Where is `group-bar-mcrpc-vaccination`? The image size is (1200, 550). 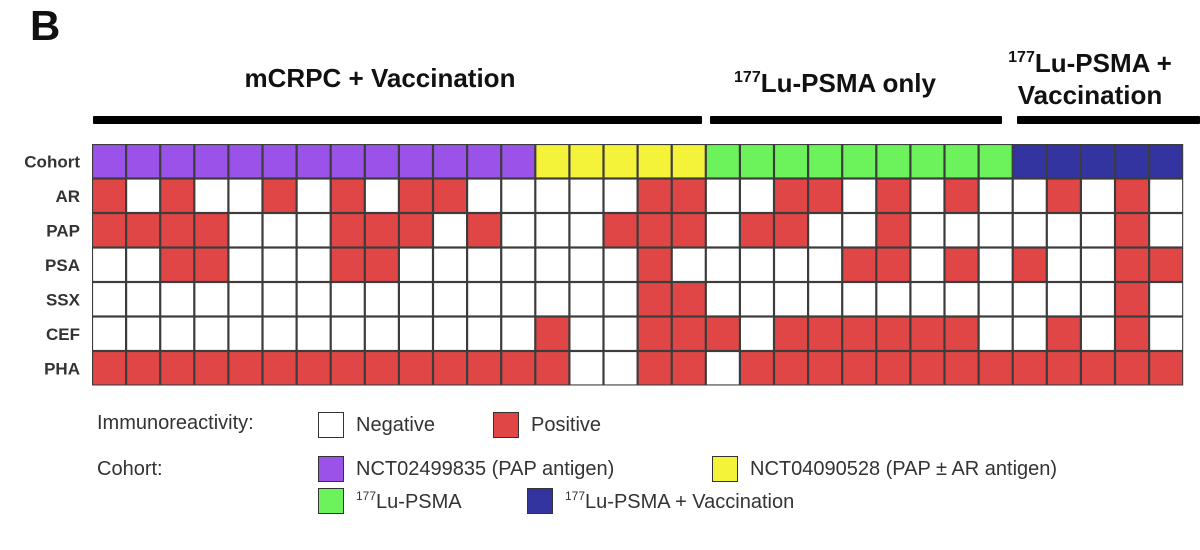 group-bar-mcrpc-vaccination is located at coordinates (397, 120).